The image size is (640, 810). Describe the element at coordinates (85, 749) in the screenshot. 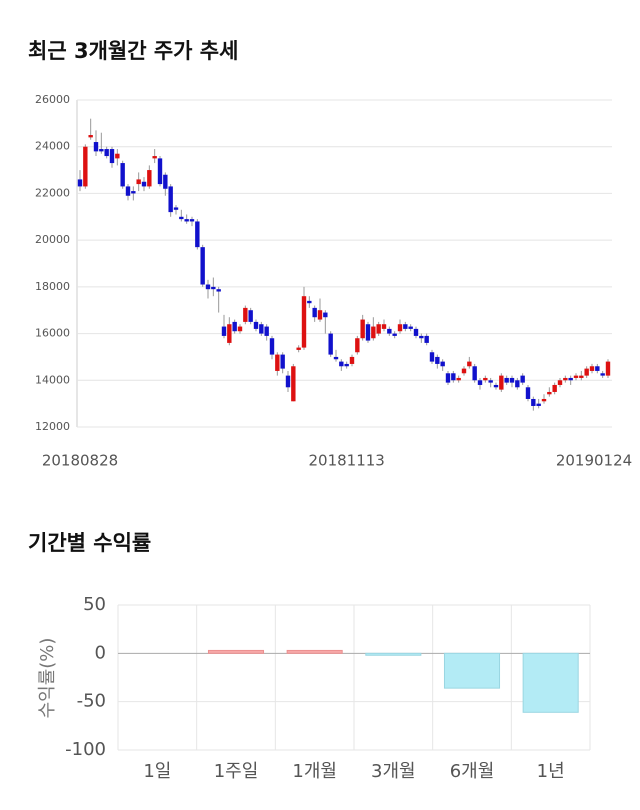

I see `y-tick-label: -100` at that location.